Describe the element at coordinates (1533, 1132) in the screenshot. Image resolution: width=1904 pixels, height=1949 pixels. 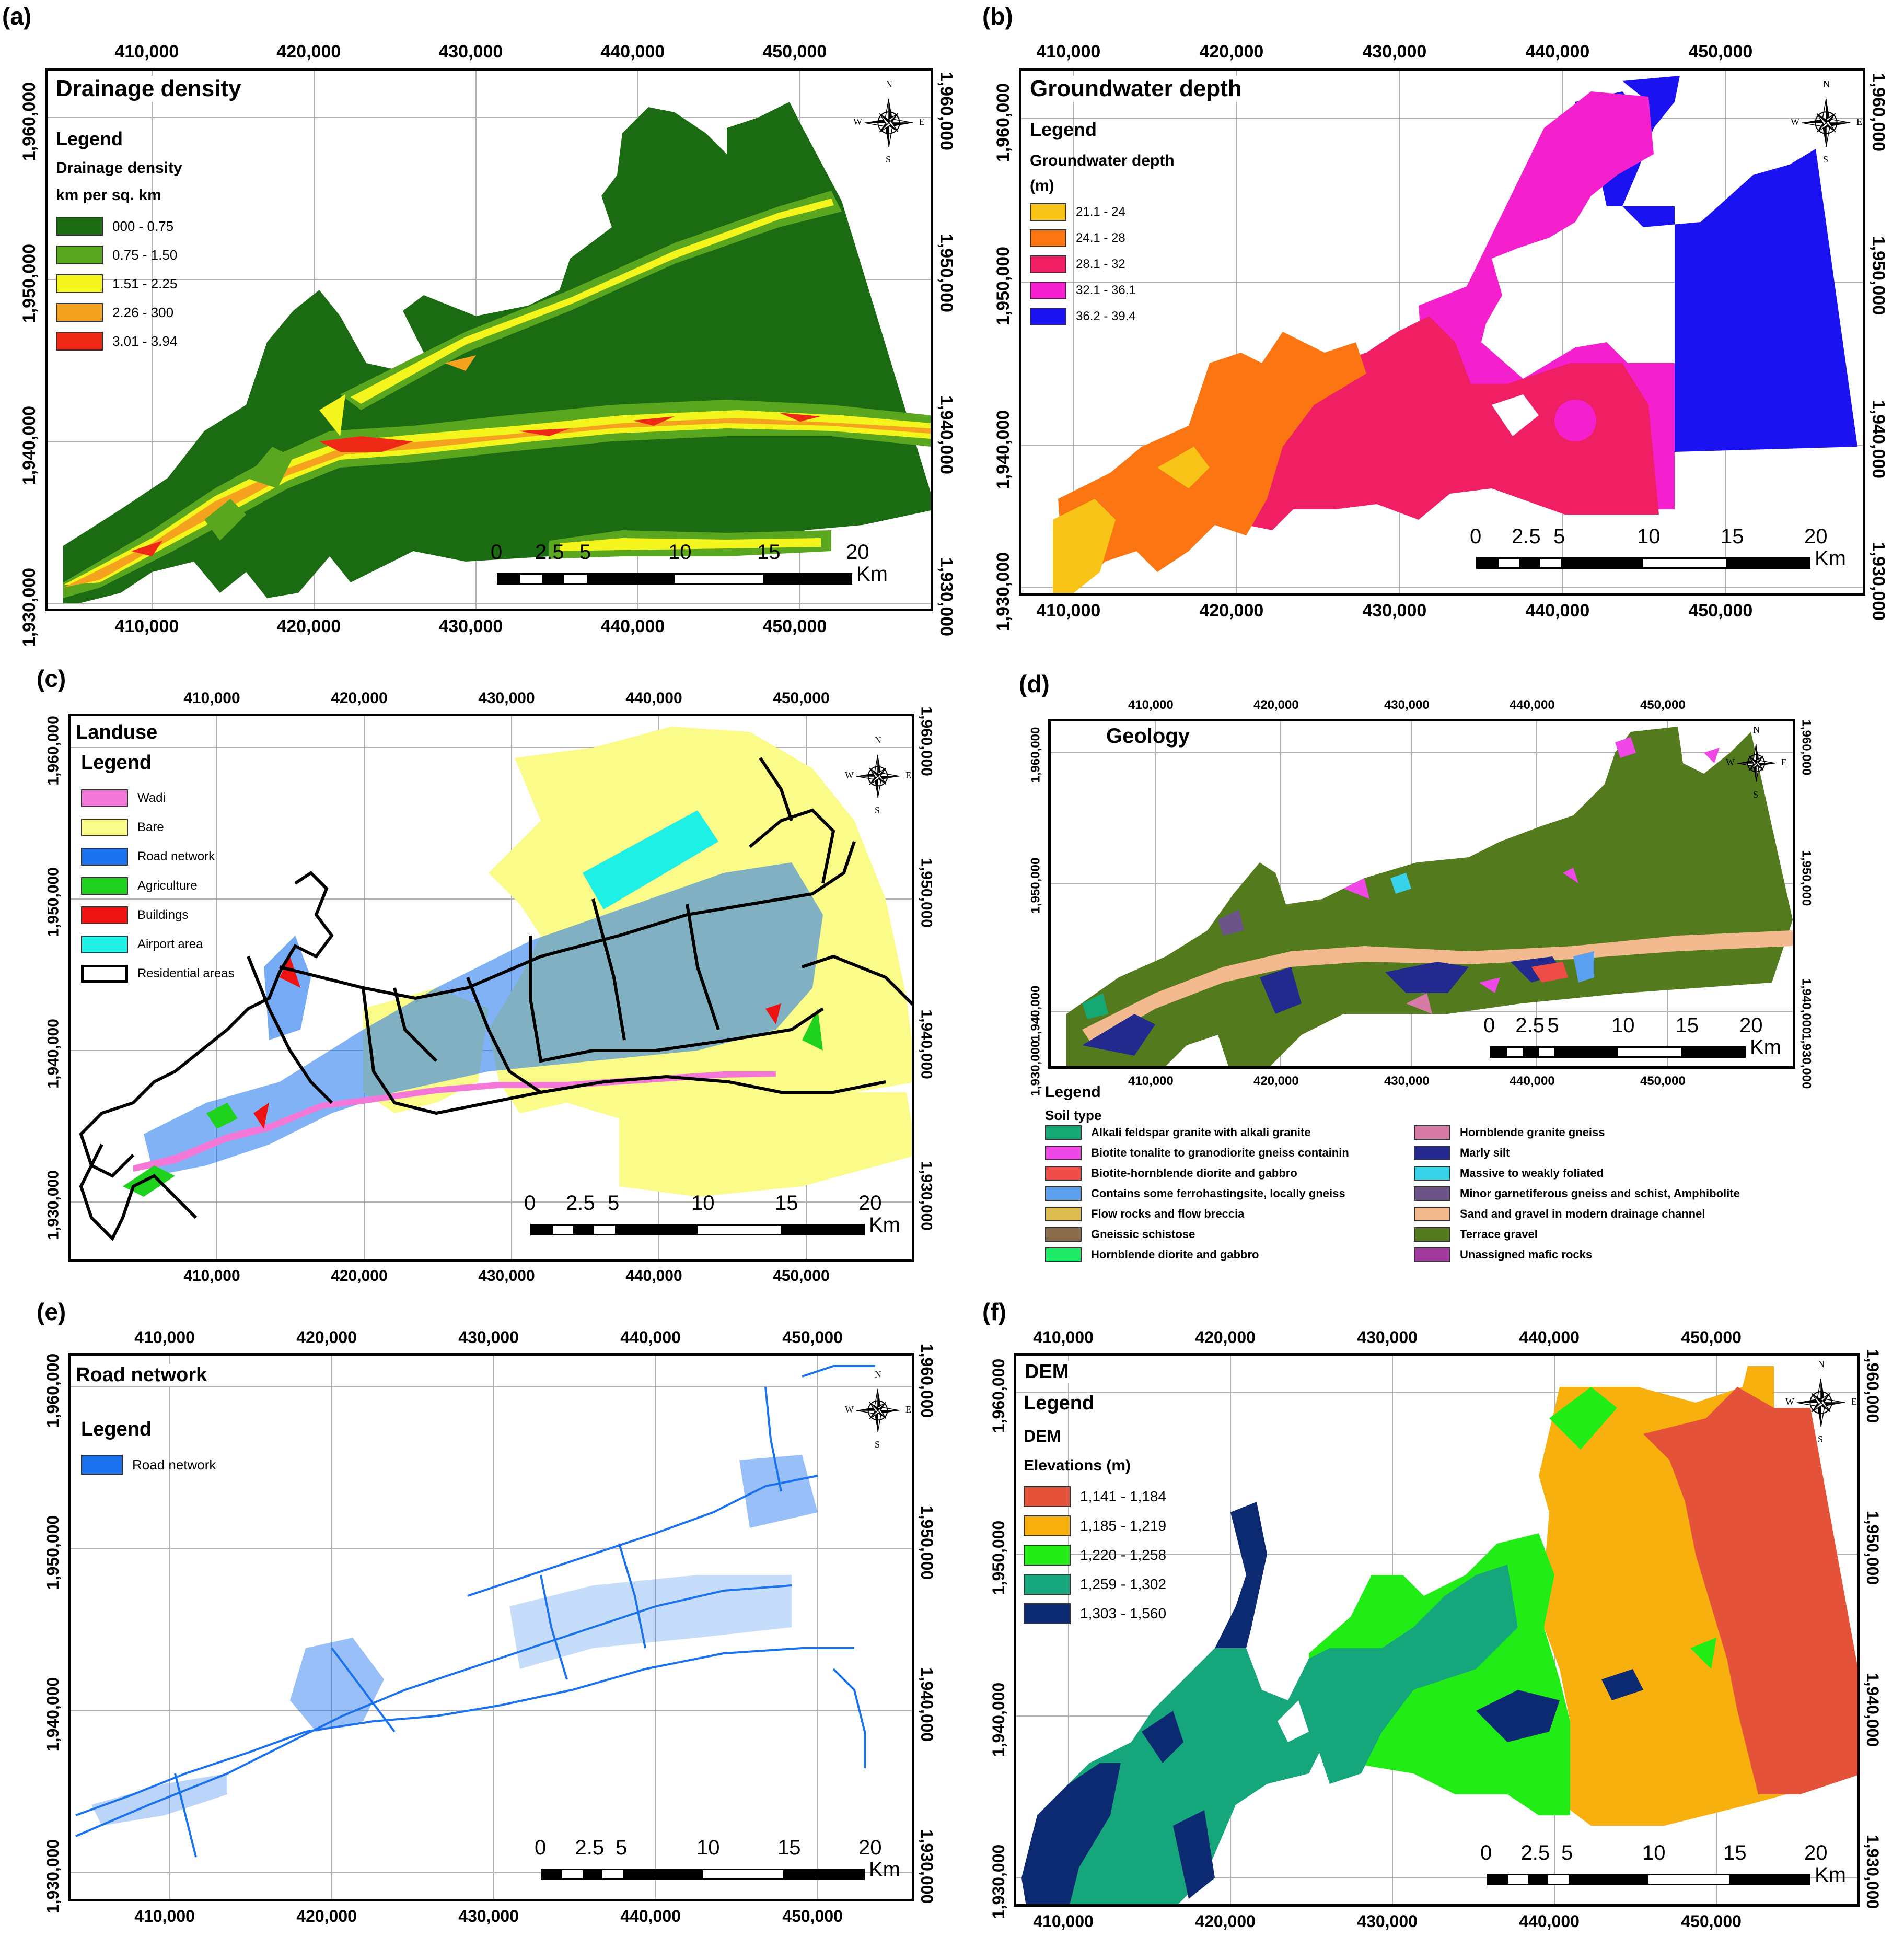
I see `legend-label: Hornblende granite gneiss` at that location.